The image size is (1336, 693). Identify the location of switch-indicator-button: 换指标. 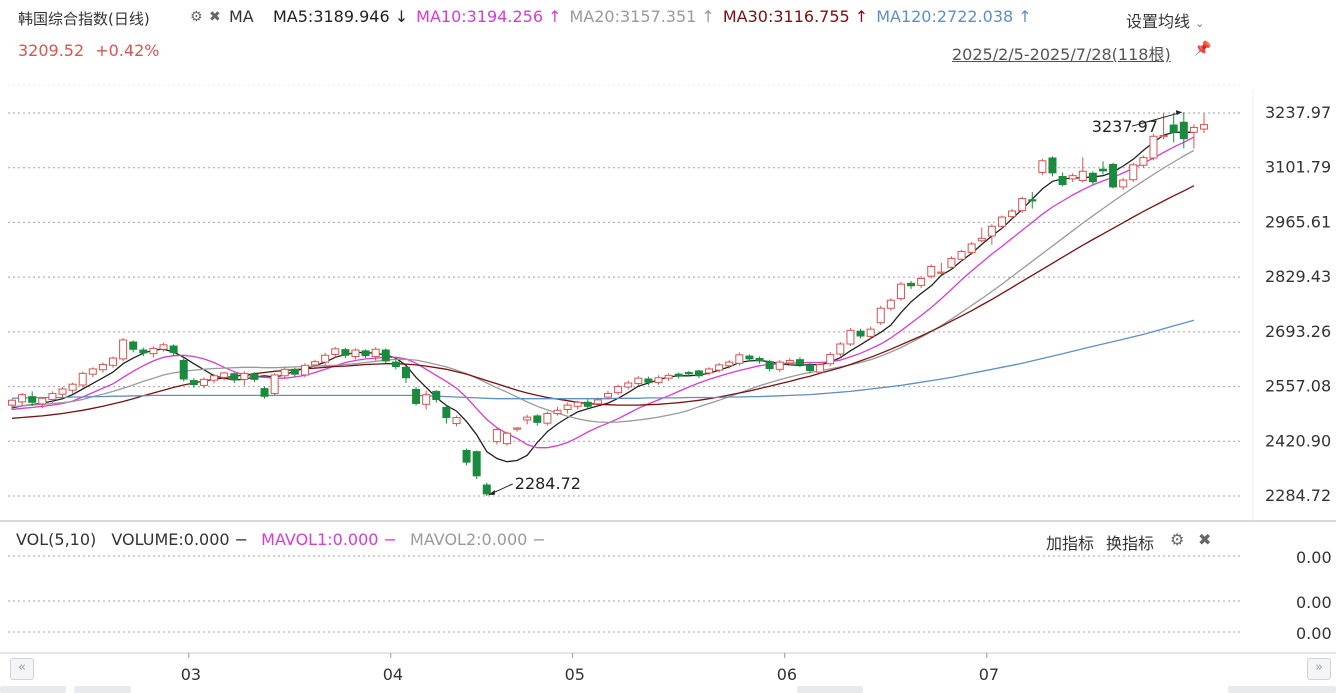
(1130, 543).